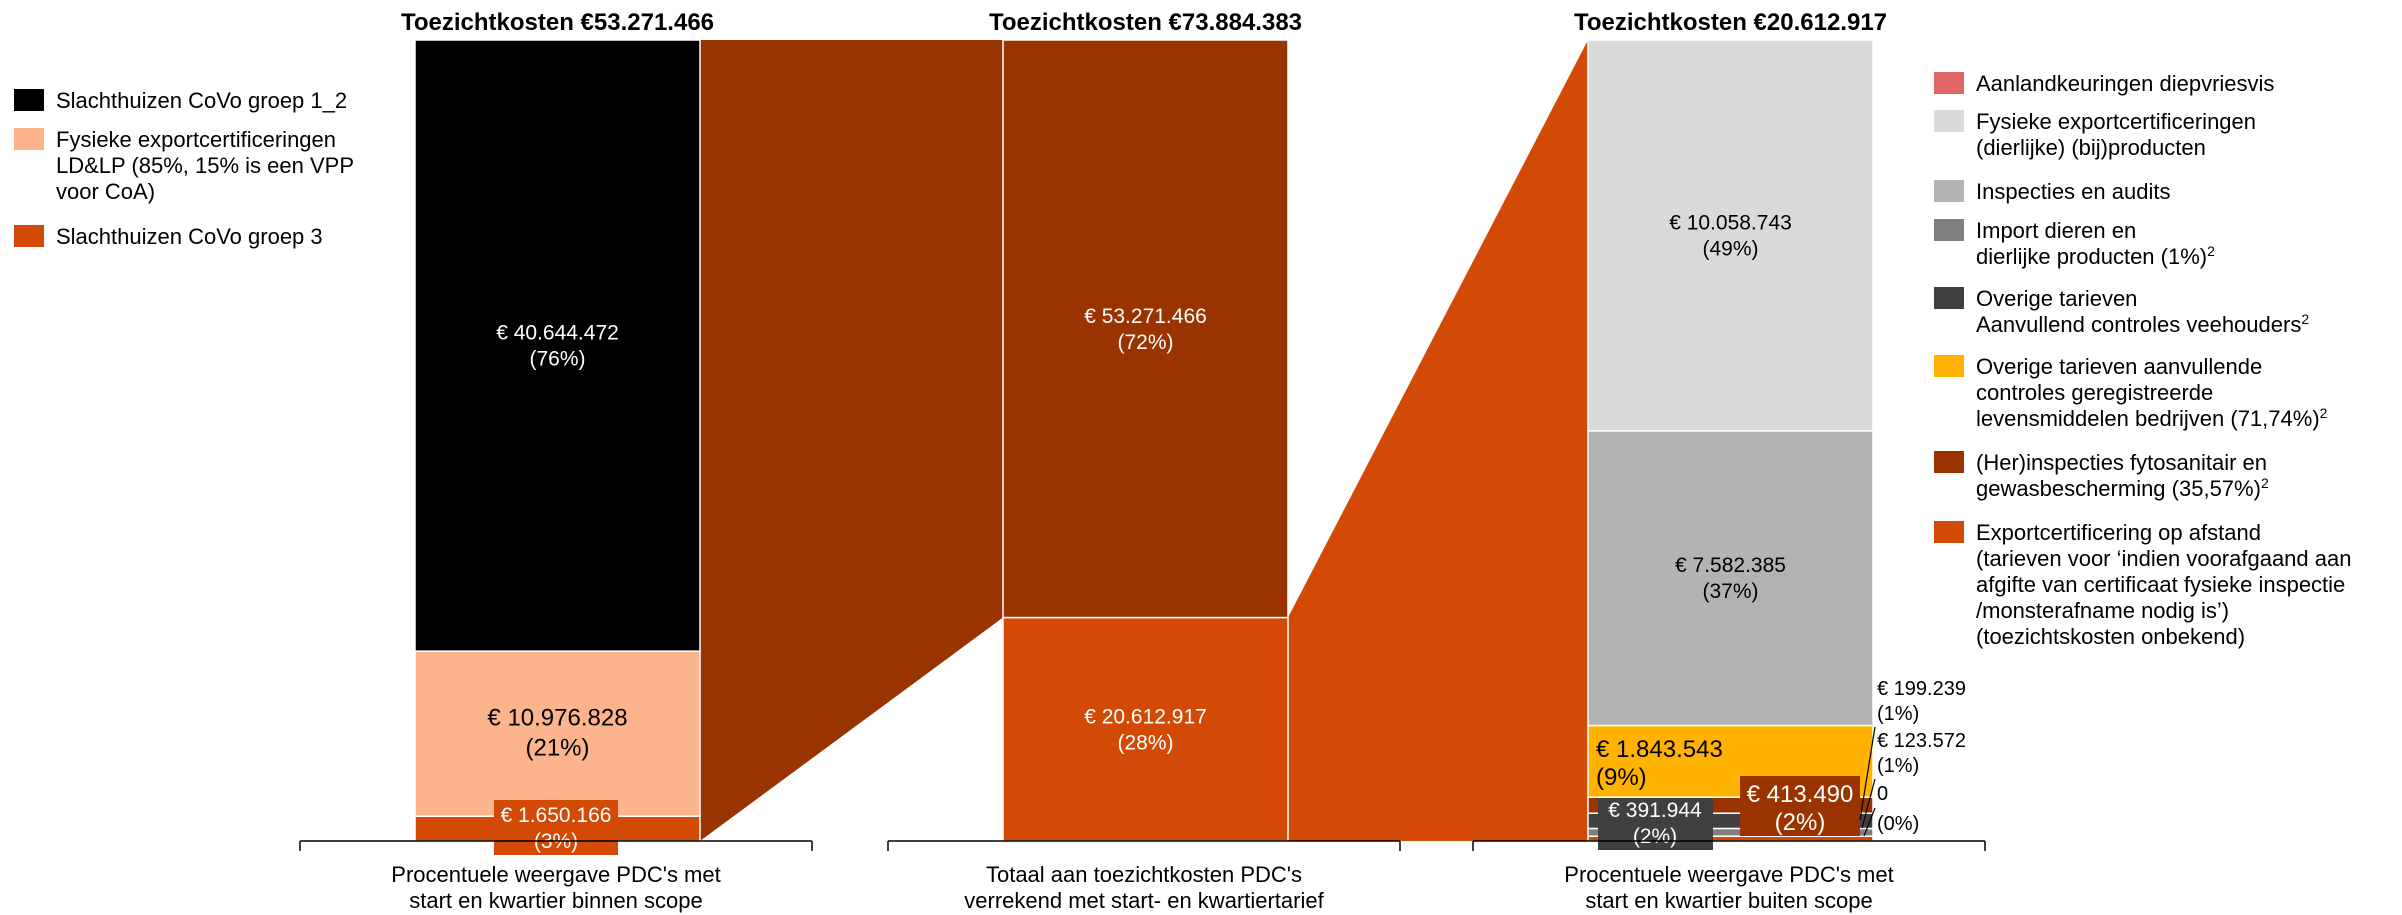 The height and width of the screenshot is (915, 2402). What do you see at coordinates (1145, 342) in the screenshot?
I see `data-pct-totaal-1: (72%)` at bounding box center [1145, 342].